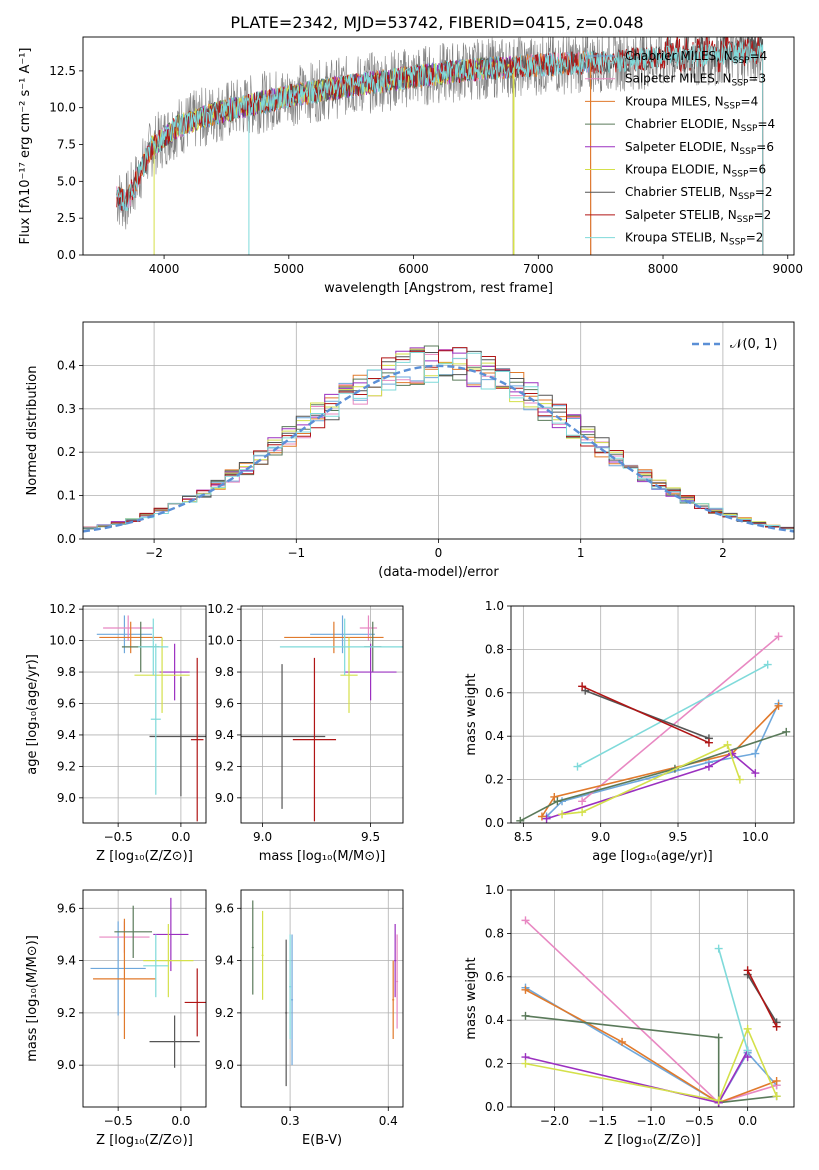  Describe the element at coordinates (681, 215) in the screenshot. I see `legend-label-main: Salpeter STELIB, N` at that location.